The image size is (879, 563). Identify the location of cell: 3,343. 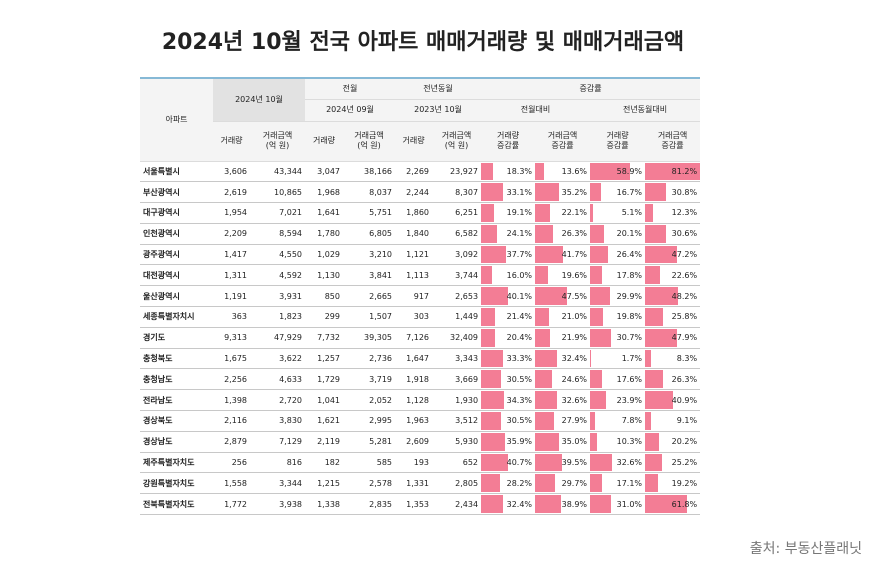
(457, 359).